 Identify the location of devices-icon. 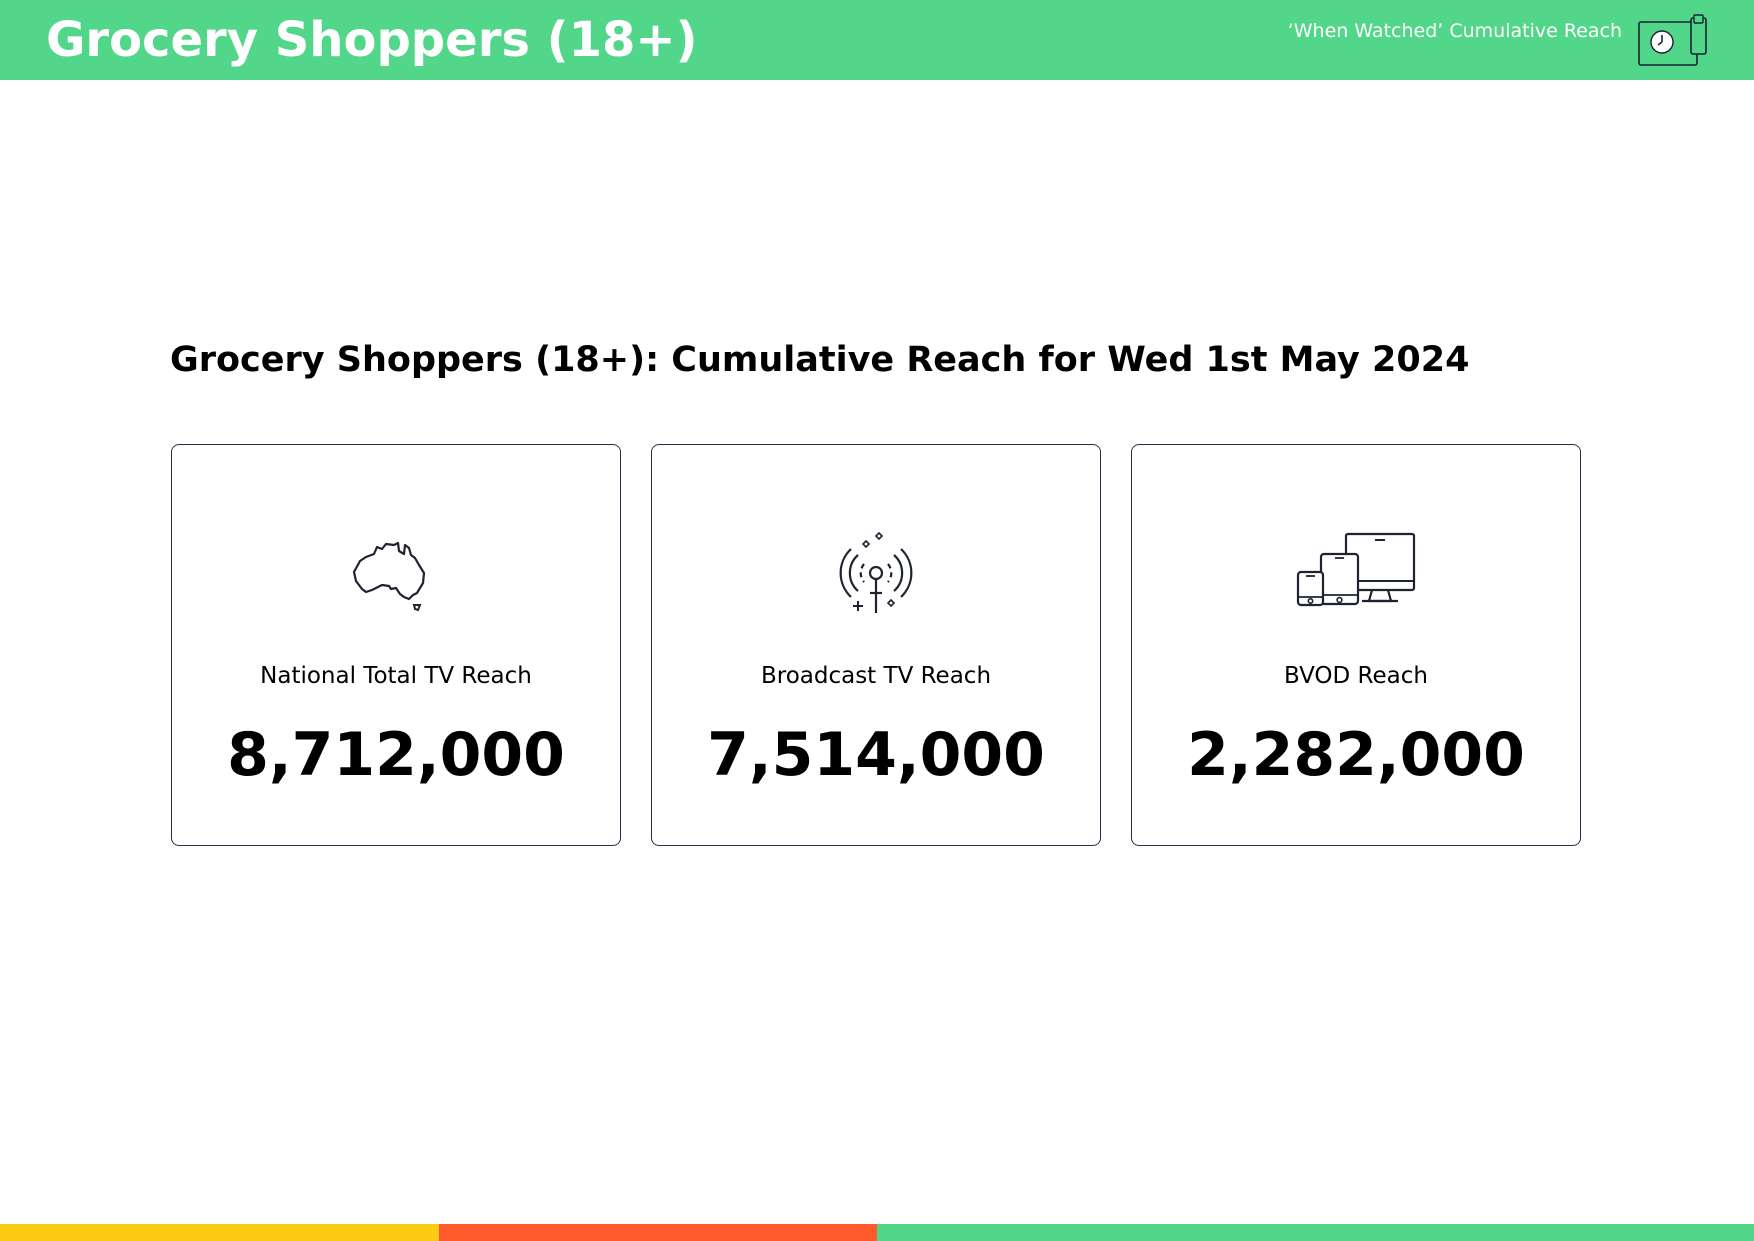
(1356, 569).